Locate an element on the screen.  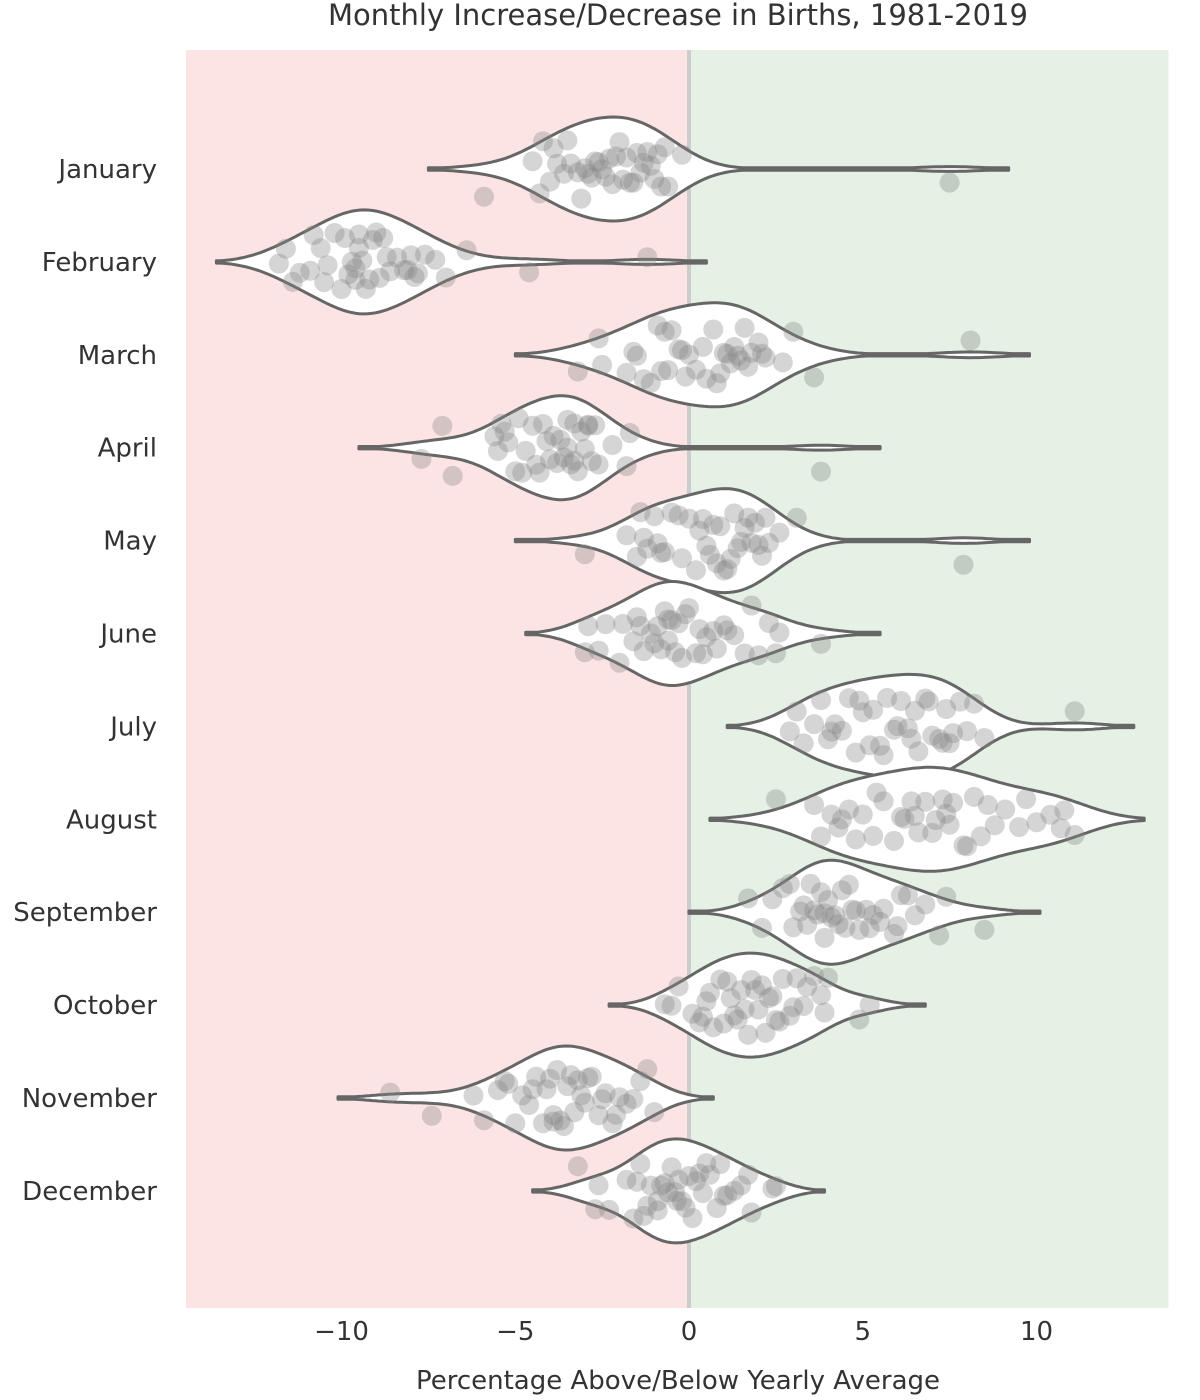
violin-february is located at coordinates (461, 262).